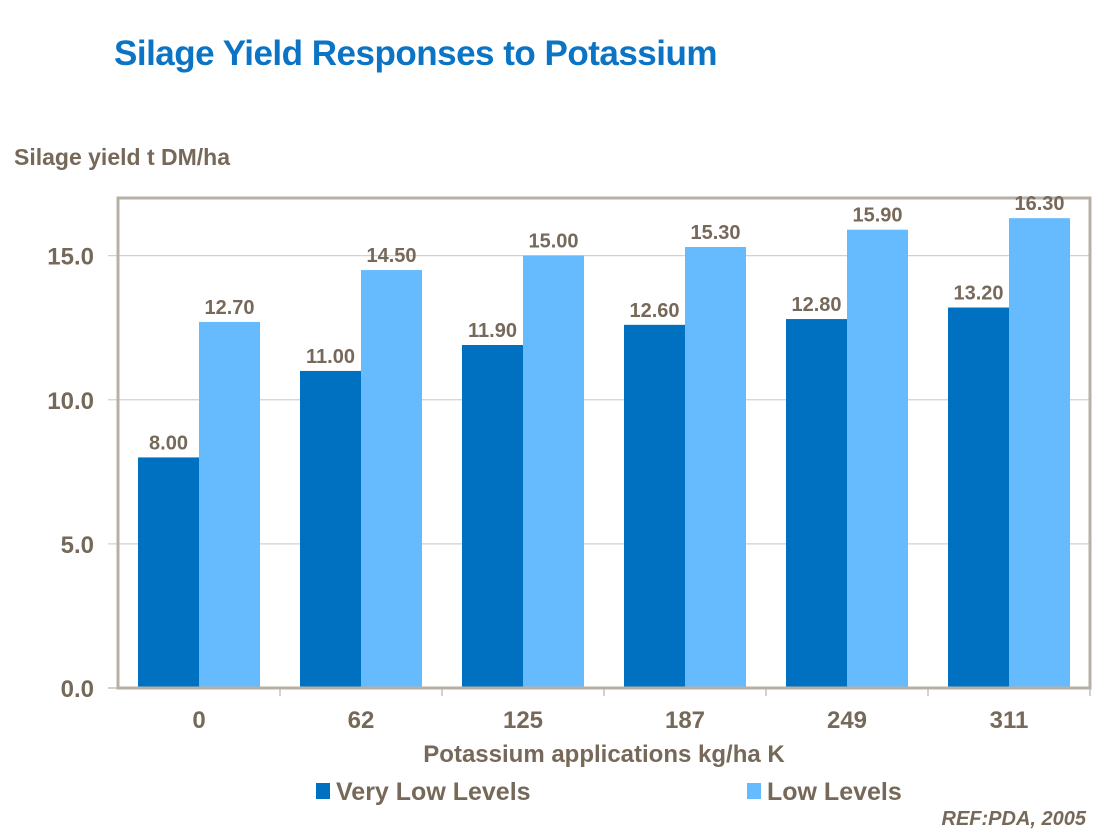  What do you see at coordinates (77, 545) in the screenshot?
I see `y-tick-label: 5.0` at bounding box center [77, 545].